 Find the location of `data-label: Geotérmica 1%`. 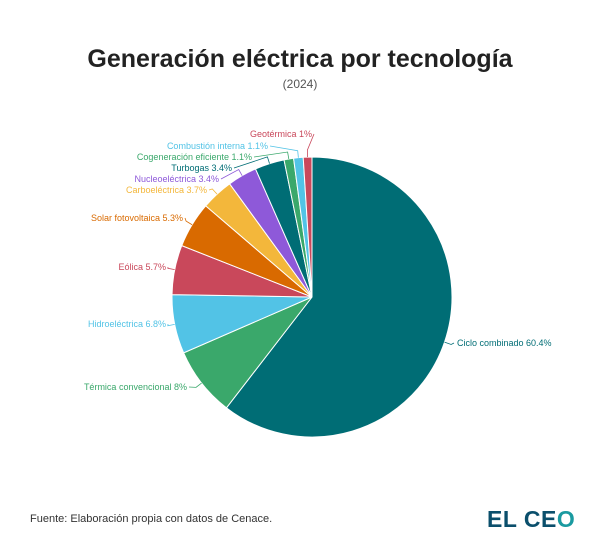

data-label: Geotérmica 1% is located at coordinates (281, 134).